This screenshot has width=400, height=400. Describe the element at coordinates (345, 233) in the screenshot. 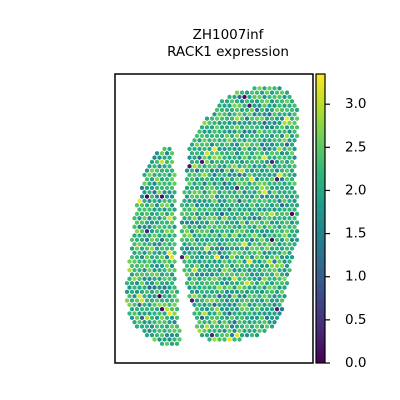

I see `colorbar-ticks: 0.00.51.01.52.02.53.0` at that location.